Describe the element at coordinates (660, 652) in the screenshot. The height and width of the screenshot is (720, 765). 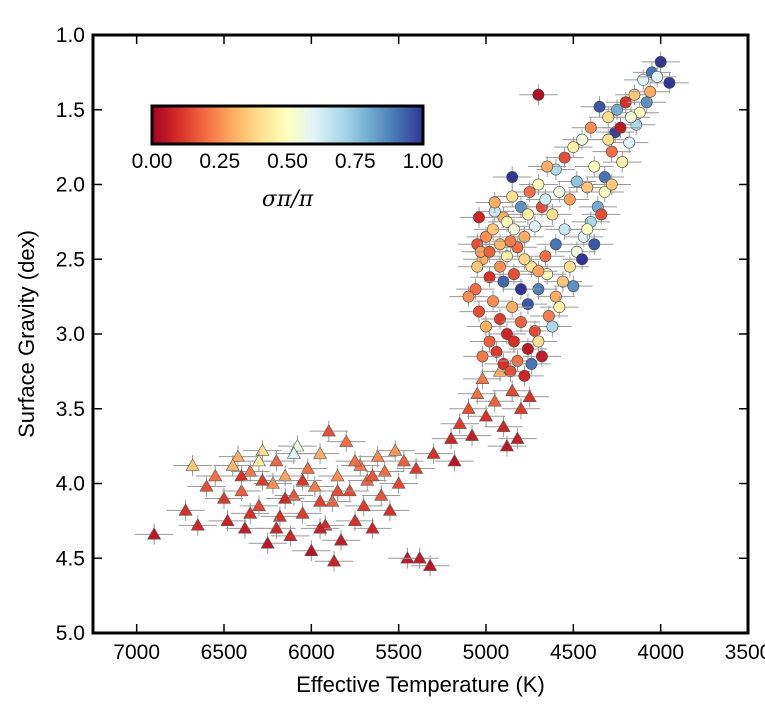
I see `x-tick-label: 4000` at that location.